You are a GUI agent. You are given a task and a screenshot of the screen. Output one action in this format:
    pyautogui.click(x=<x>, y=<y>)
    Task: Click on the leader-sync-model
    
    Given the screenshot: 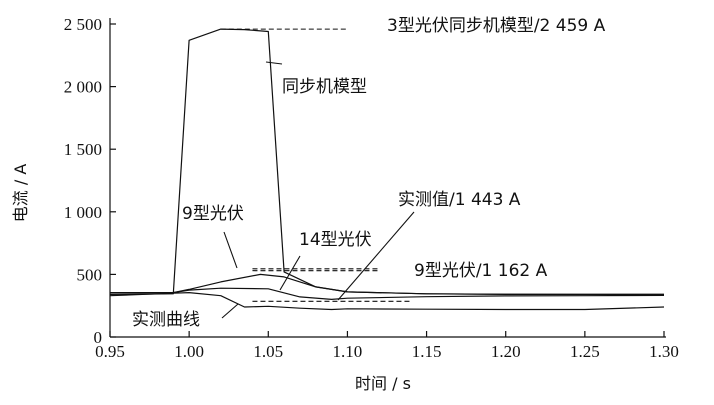 What is the action you would take?
    pyautogui.click(x=274, y=63)
    